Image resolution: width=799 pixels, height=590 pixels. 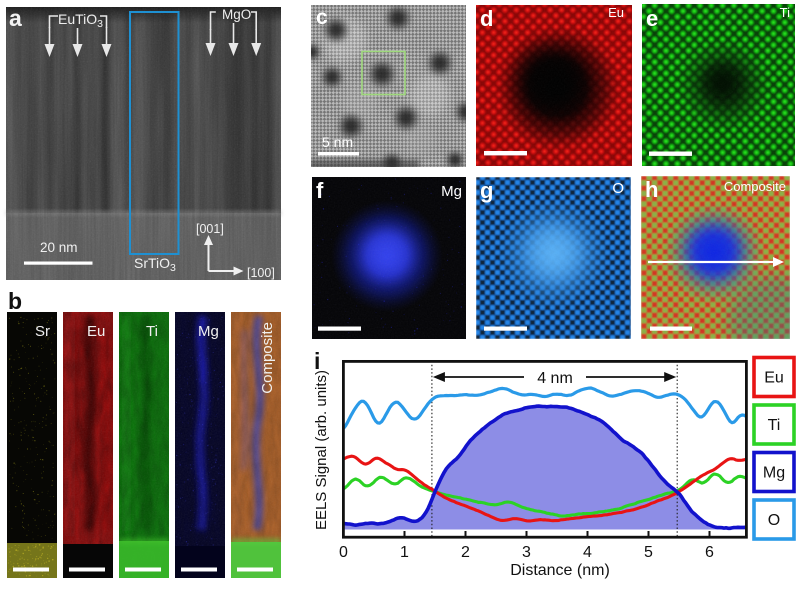 I want to click on svg-text: e, so click(x=652, y=18).